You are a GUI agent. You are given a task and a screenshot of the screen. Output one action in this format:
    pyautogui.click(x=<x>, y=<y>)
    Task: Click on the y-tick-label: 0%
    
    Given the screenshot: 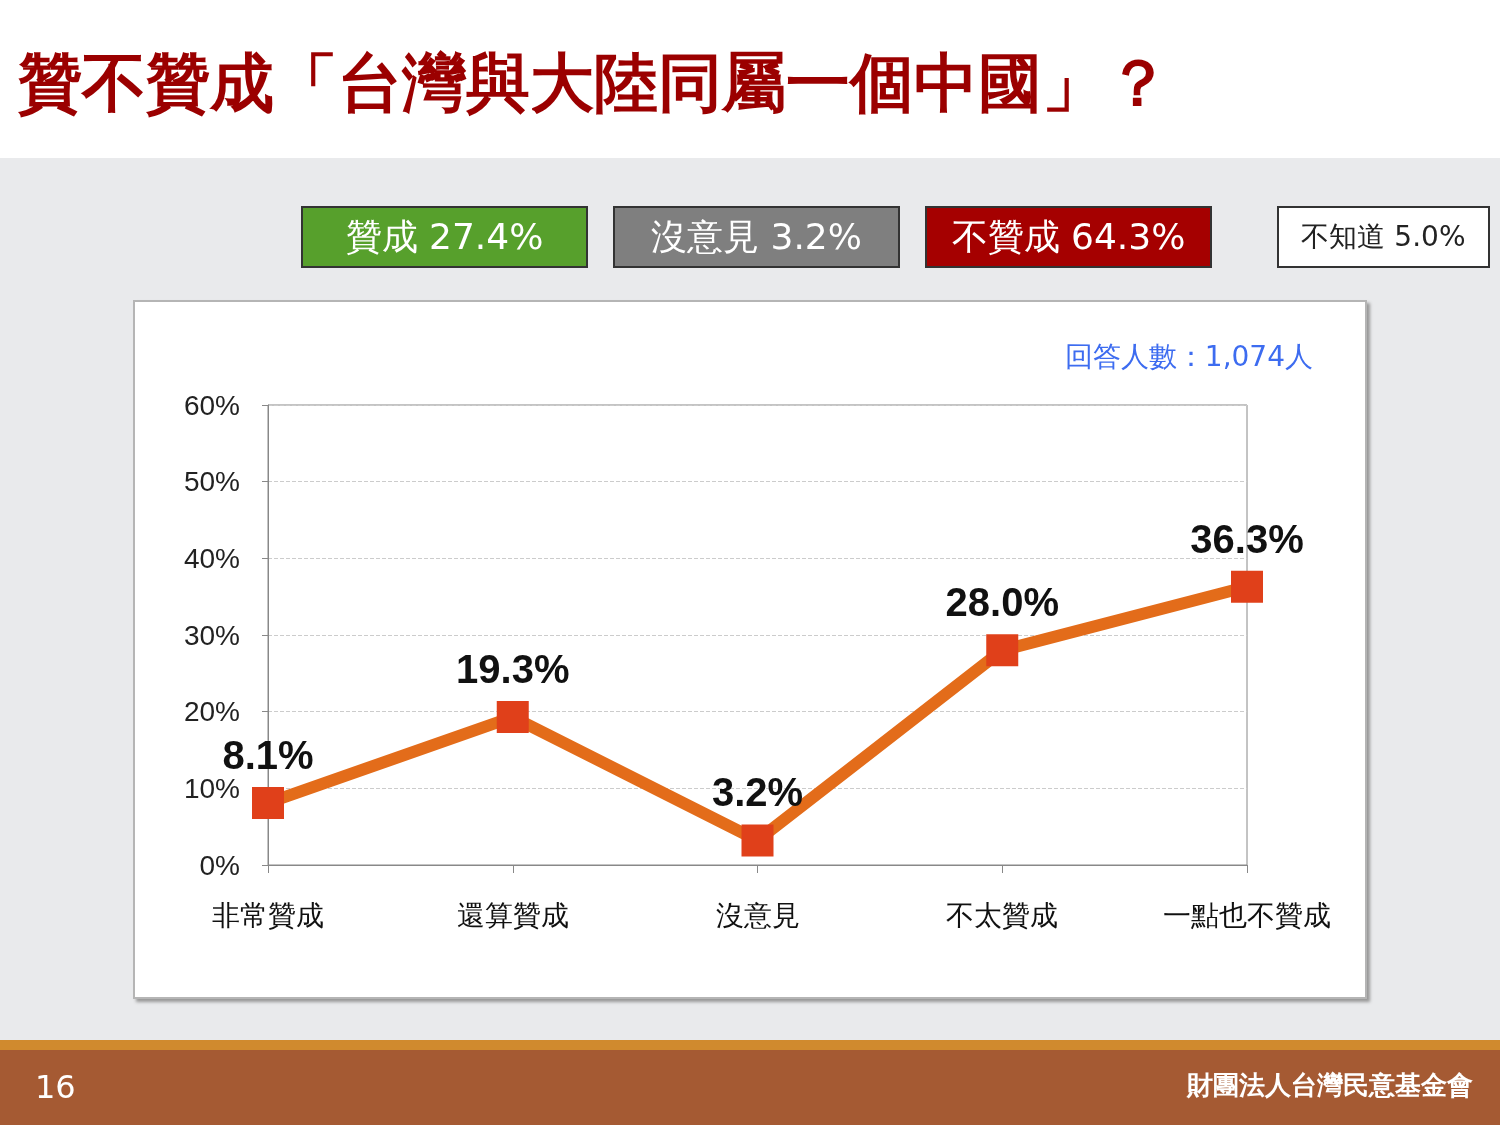 What is the action you would take?
    pyautogui.click(x=219, y=865)
    